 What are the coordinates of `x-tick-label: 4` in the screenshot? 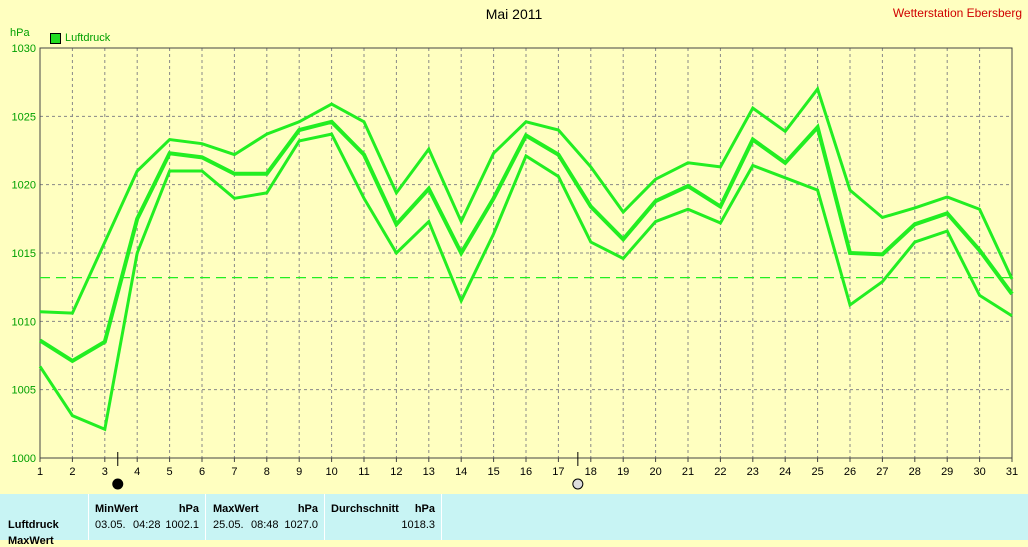 It's located at (137, 472).